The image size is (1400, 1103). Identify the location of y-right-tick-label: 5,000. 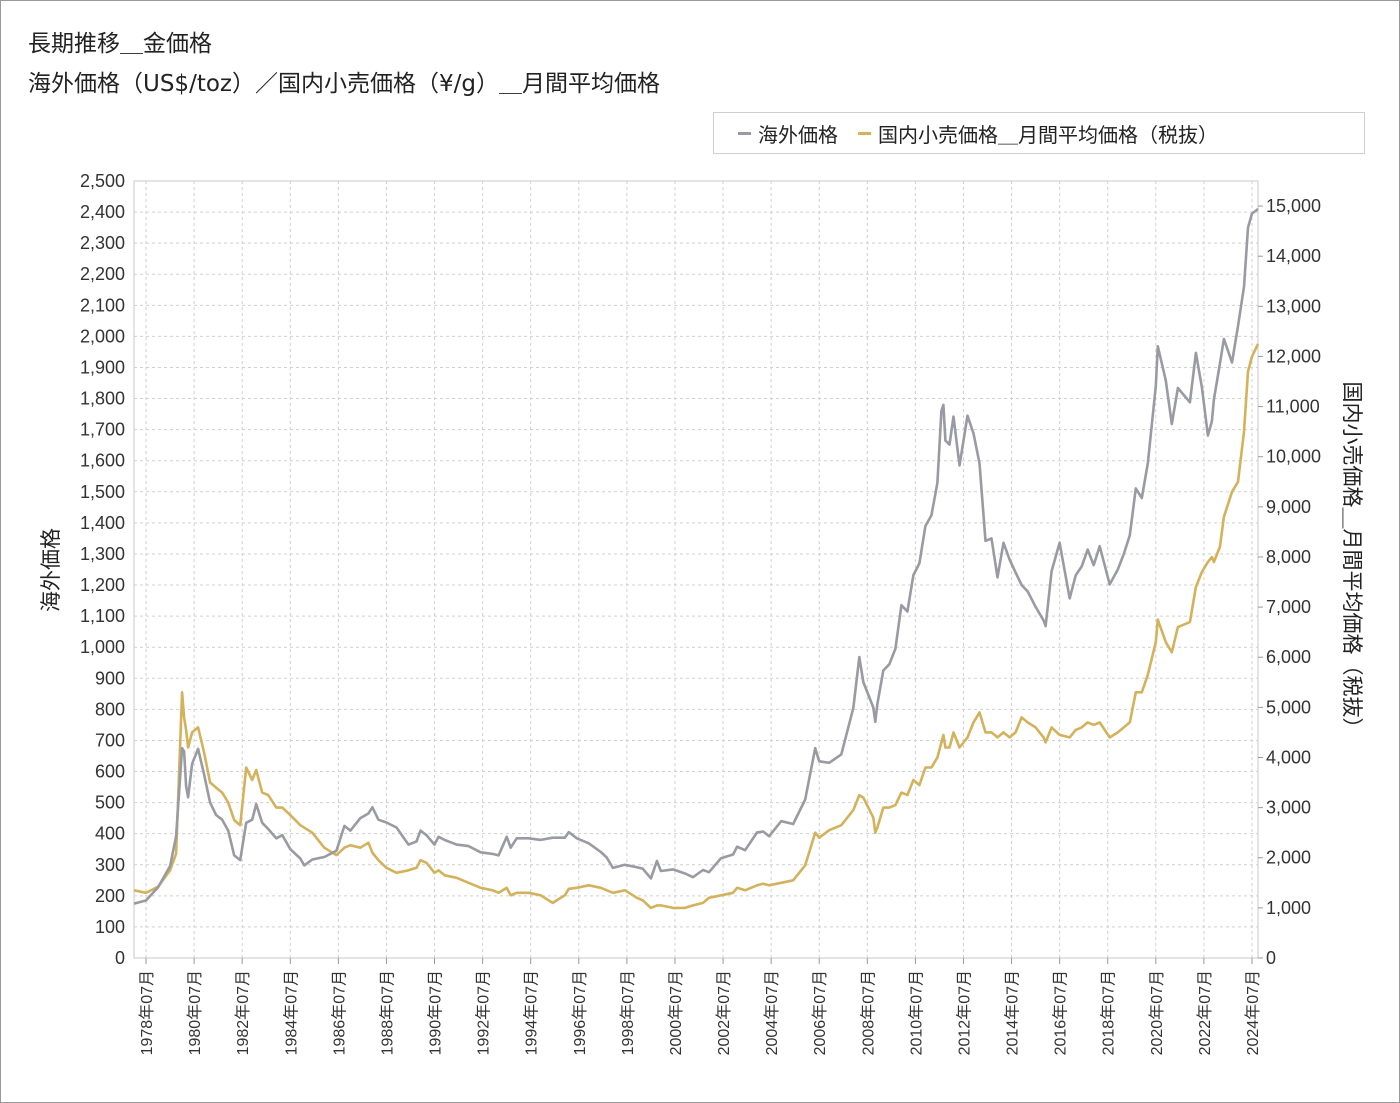
(1288, 707).